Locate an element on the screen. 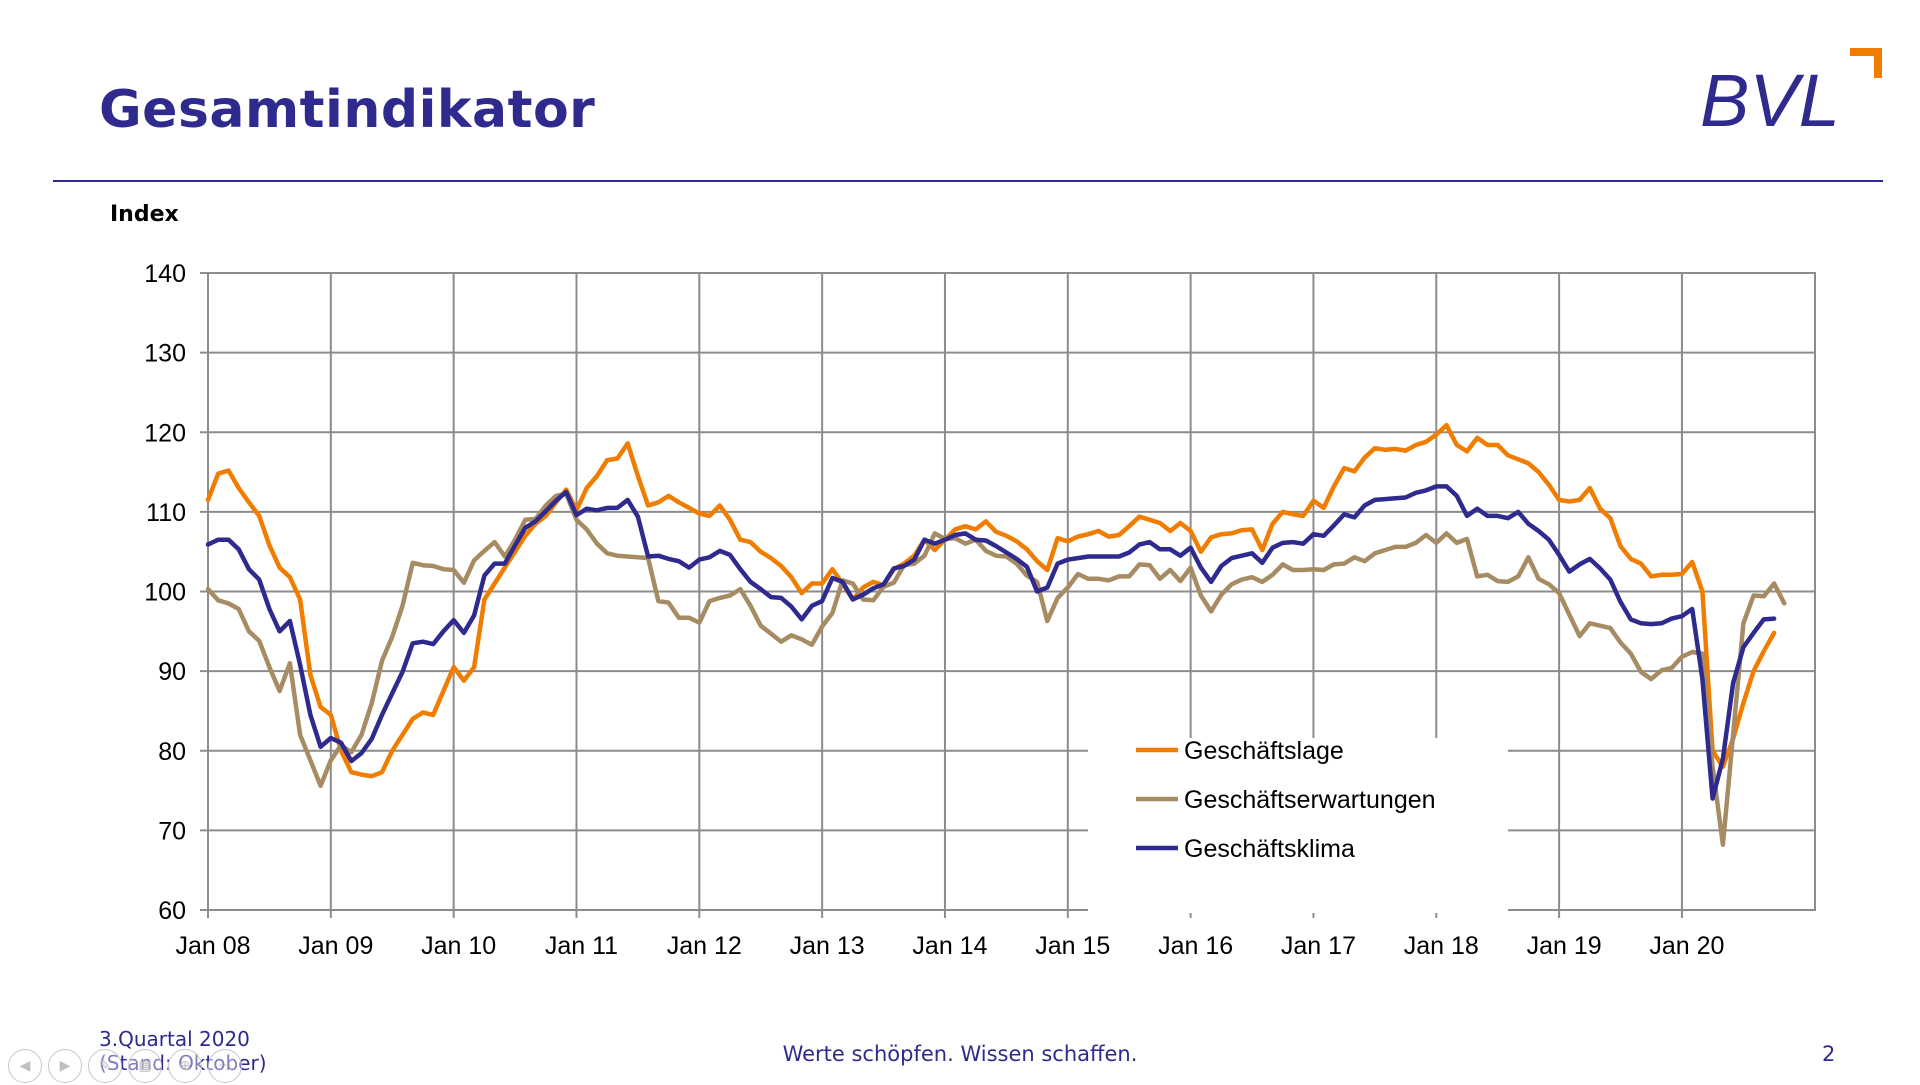 Image resolution: width=1920 pixels, height=1085 pixels. logo-text: BVL is located at coordinates (1770, 96).